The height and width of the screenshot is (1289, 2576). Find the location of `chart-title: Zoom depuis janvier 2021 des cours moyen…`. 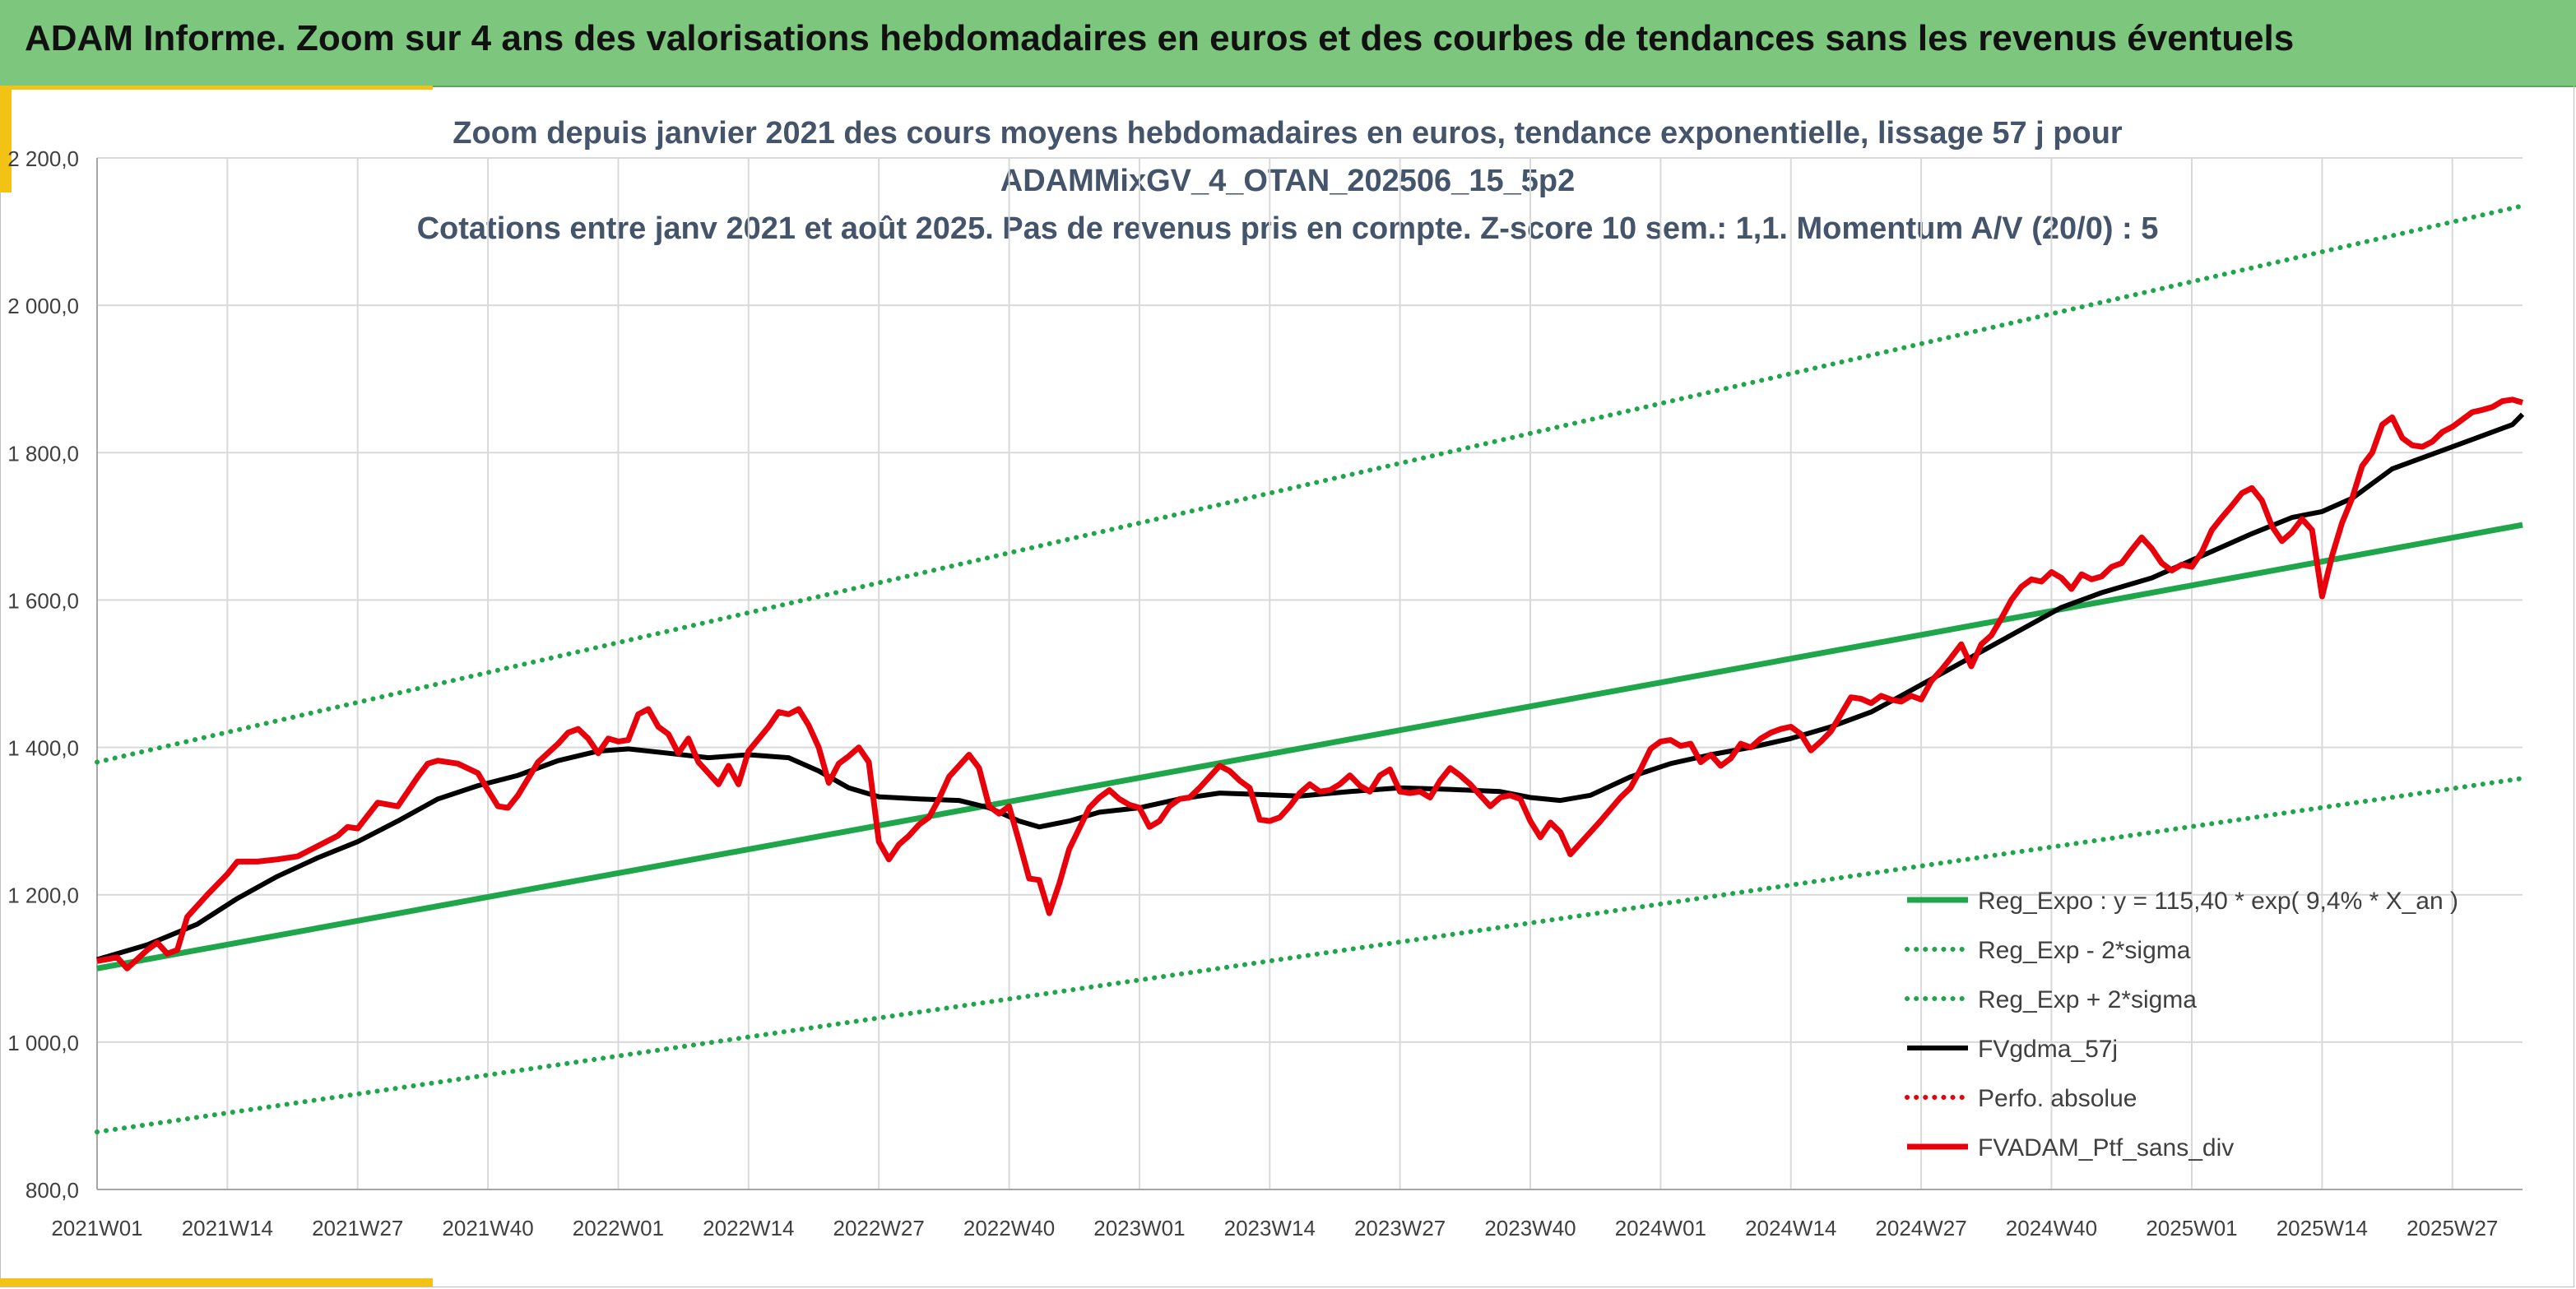

chart-title: Zoom depuis janvier 2021 des cours moyen… is located at coordinates (1288, 181).